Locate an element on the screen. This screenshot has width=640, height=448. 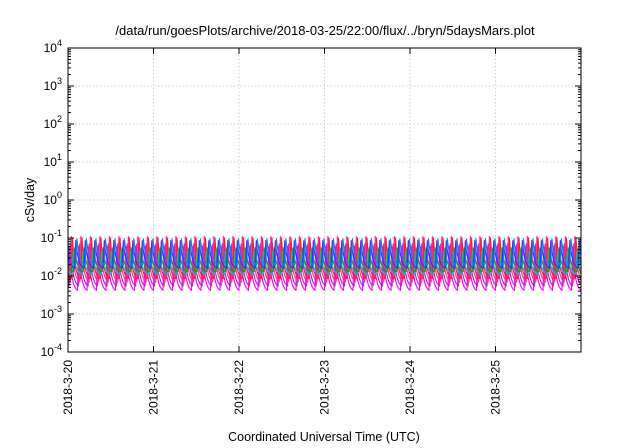
y-tick-label: 10³ is located at coordinates (53, 84).